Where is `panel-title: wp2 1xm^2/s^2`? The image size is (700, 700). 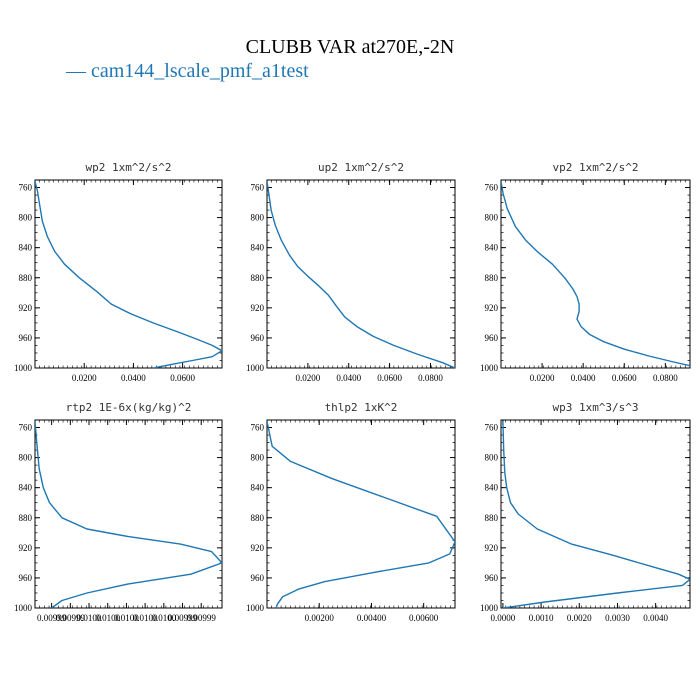 panel-title: wp2 1xm^2/s^2 is located at coordinates (128, 167).